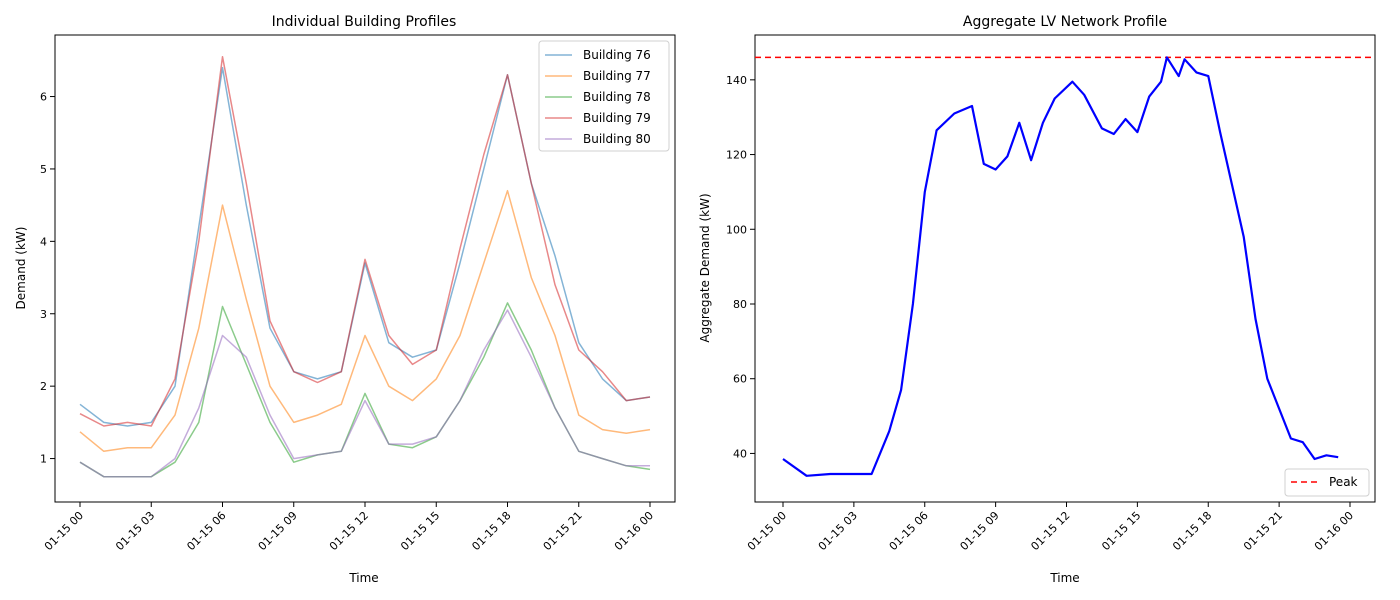  I want to click on right-x-tick-label: 01-15 21, so click(1263, 531).